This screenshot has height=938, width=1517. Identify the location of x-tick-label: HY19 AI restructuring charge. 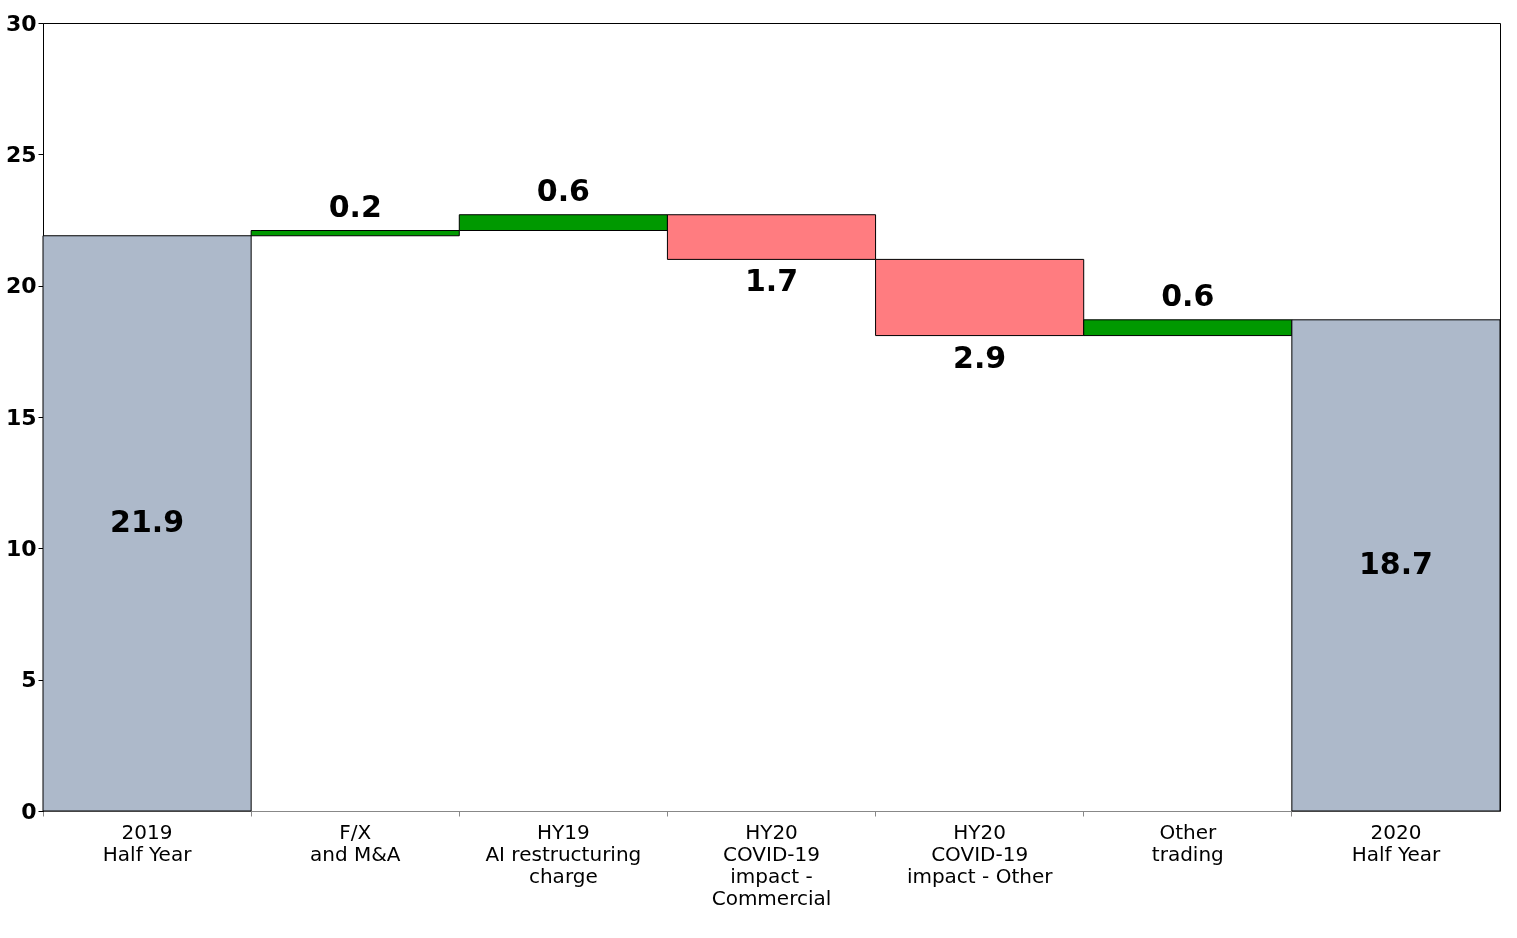
(563, 853).